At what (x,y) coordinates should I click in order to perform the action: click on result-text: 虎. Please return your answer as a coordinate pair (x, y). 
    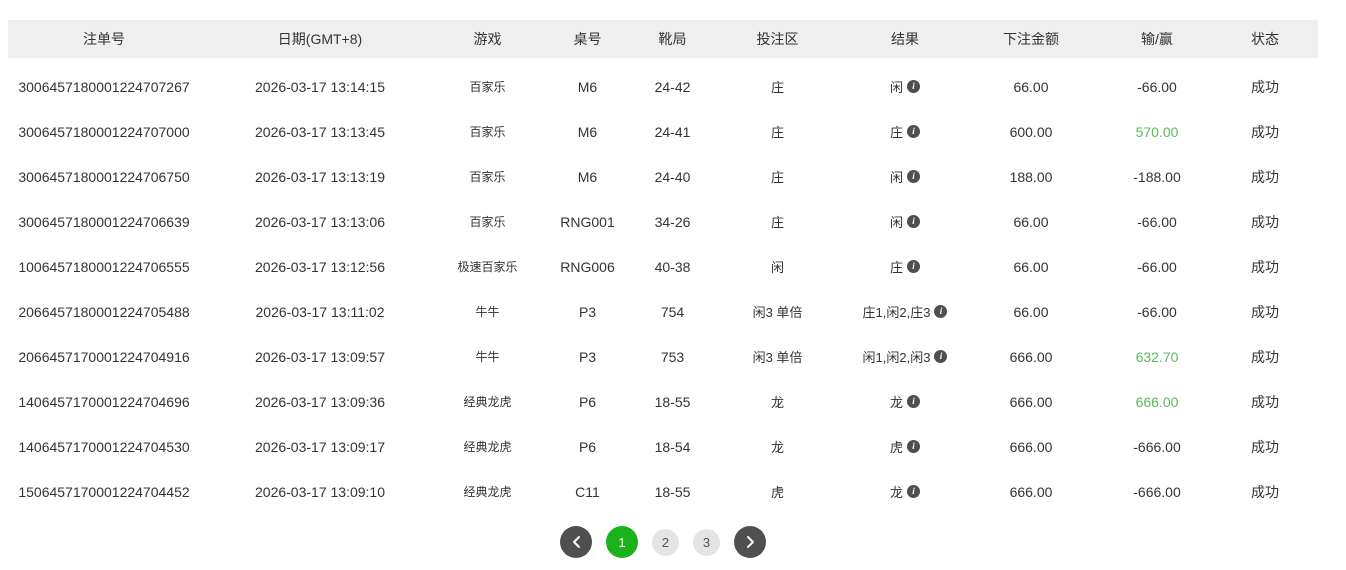
    Looking at the image, I should click on (896, 447).